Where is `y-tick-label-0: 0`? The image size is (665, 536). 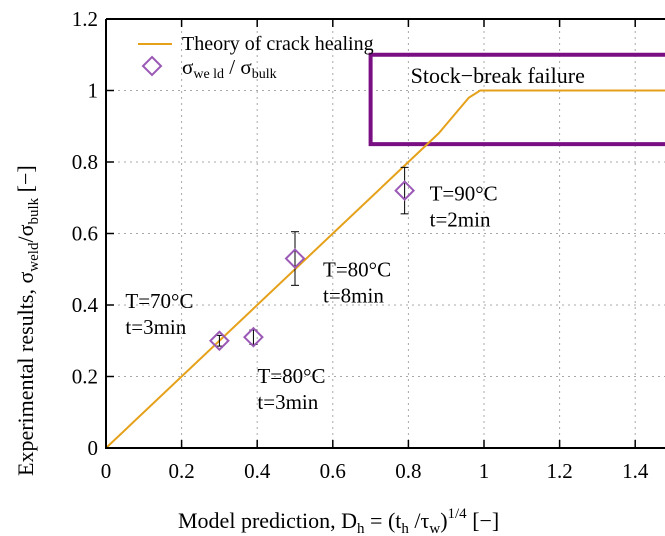
y-tick-label-0: 0 is located at coordinates (93, 448).